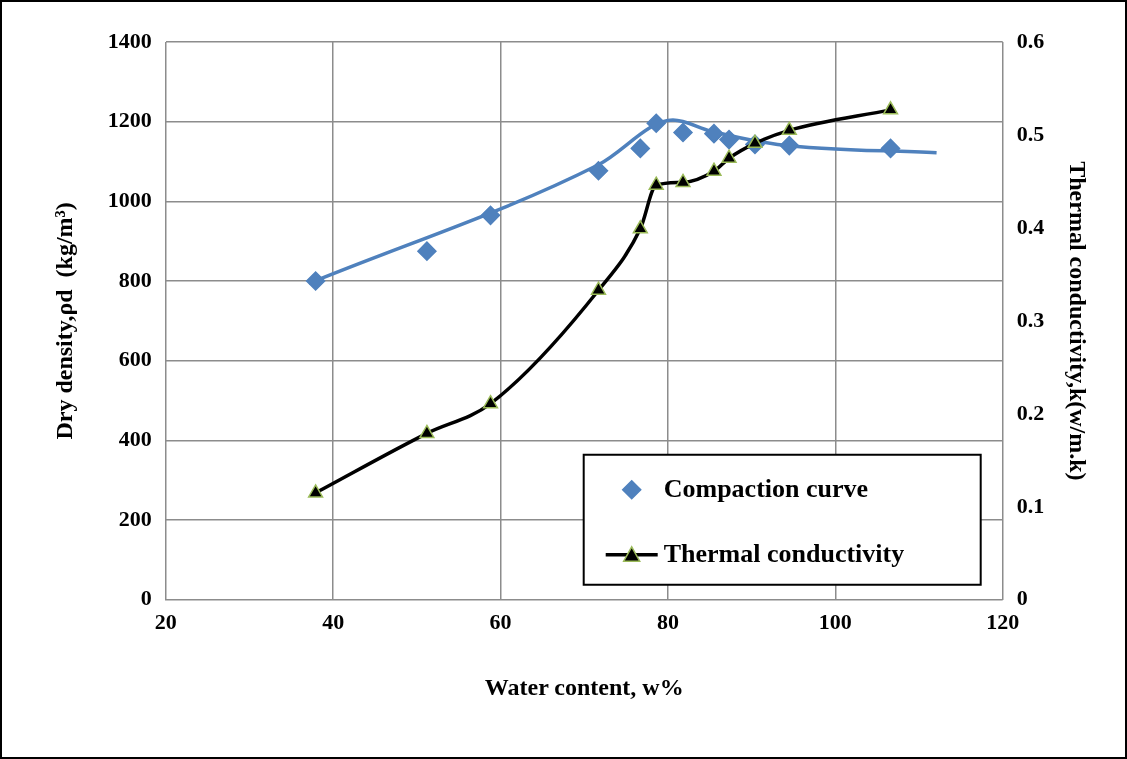 This screenshot has width=1127, height=759. Describe the element at coordinates (135, 518) in the screenshot. I see `y-tick-label: 200` at that location.